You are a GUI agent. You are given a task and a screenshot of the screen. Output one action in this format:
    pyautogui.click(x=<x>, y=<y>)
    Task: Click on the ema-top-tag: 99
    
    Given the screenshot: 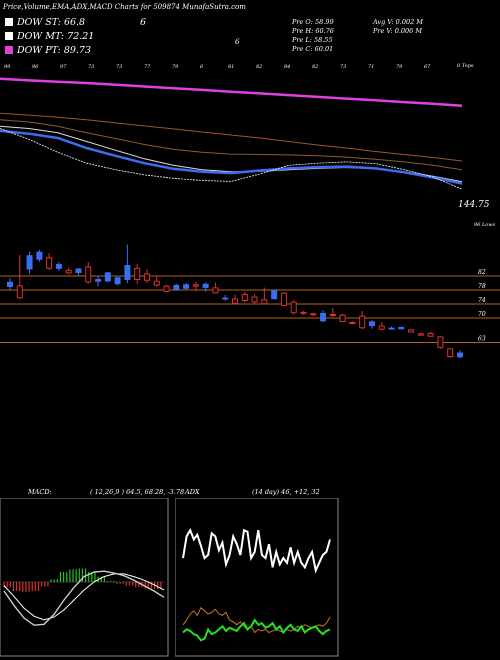 What is the action you would take?
    pyautogui.click(x=7, y=67)
    